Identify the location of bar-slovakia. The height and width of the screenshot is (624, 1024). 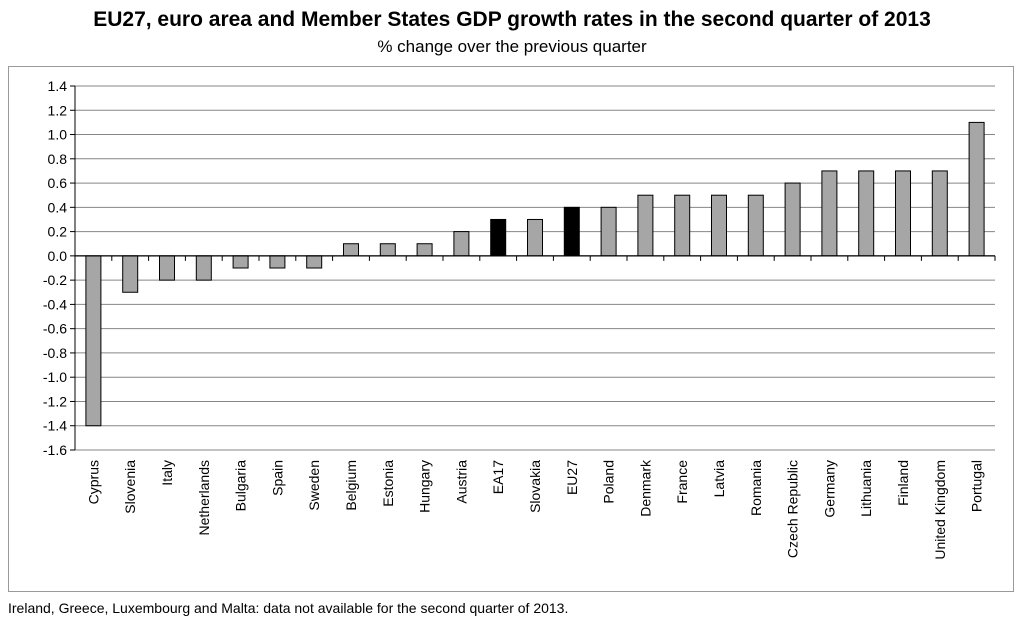
(535, 237).